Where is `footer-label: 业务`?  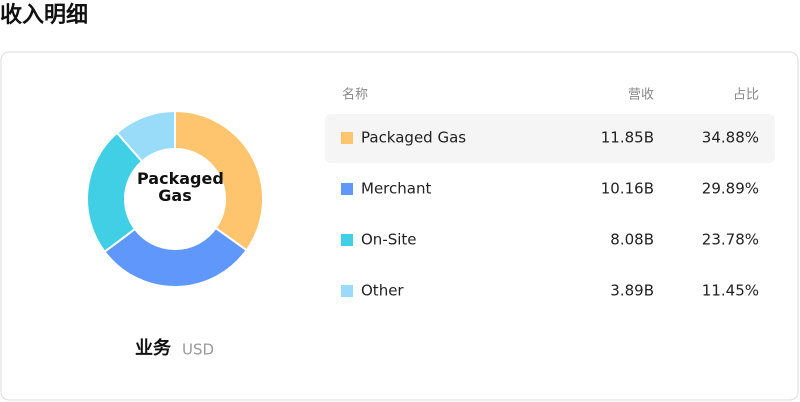
footer-label: 业务 is located at coordinates (153, 348).